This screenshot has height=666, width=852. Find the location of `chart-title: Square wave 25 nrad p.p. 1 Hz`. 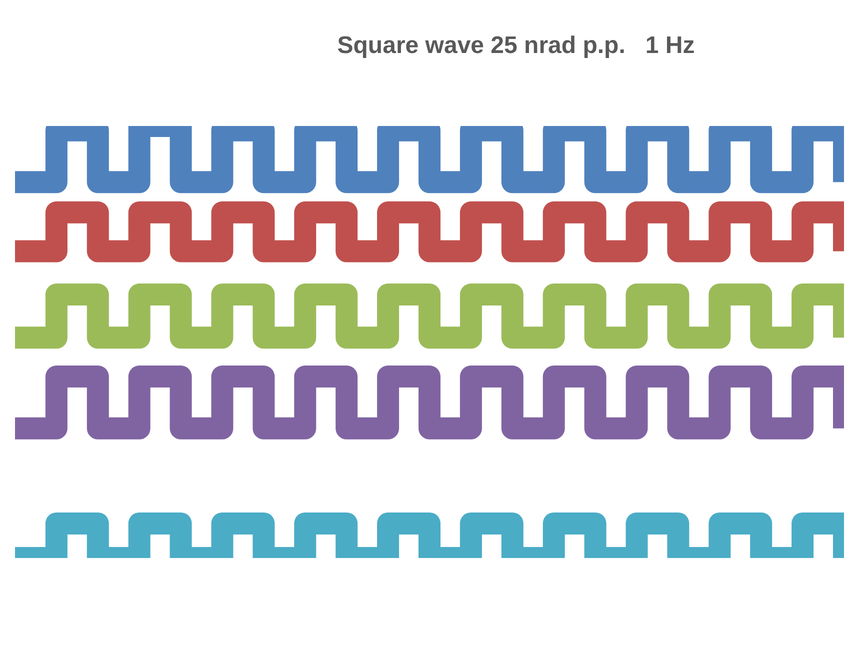

chart-title: Square wave 25 nrad p.p. 1 Hz is located at coordinates (516, 46).